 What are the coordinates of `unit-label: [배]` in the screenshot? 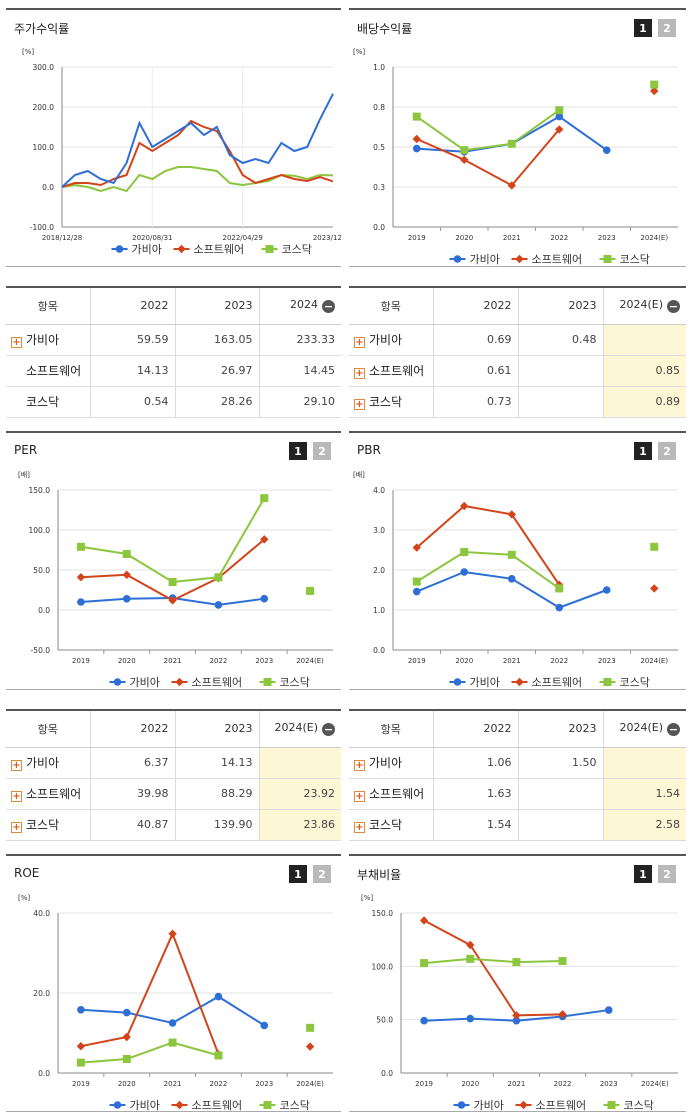 It's located at (359, 474).